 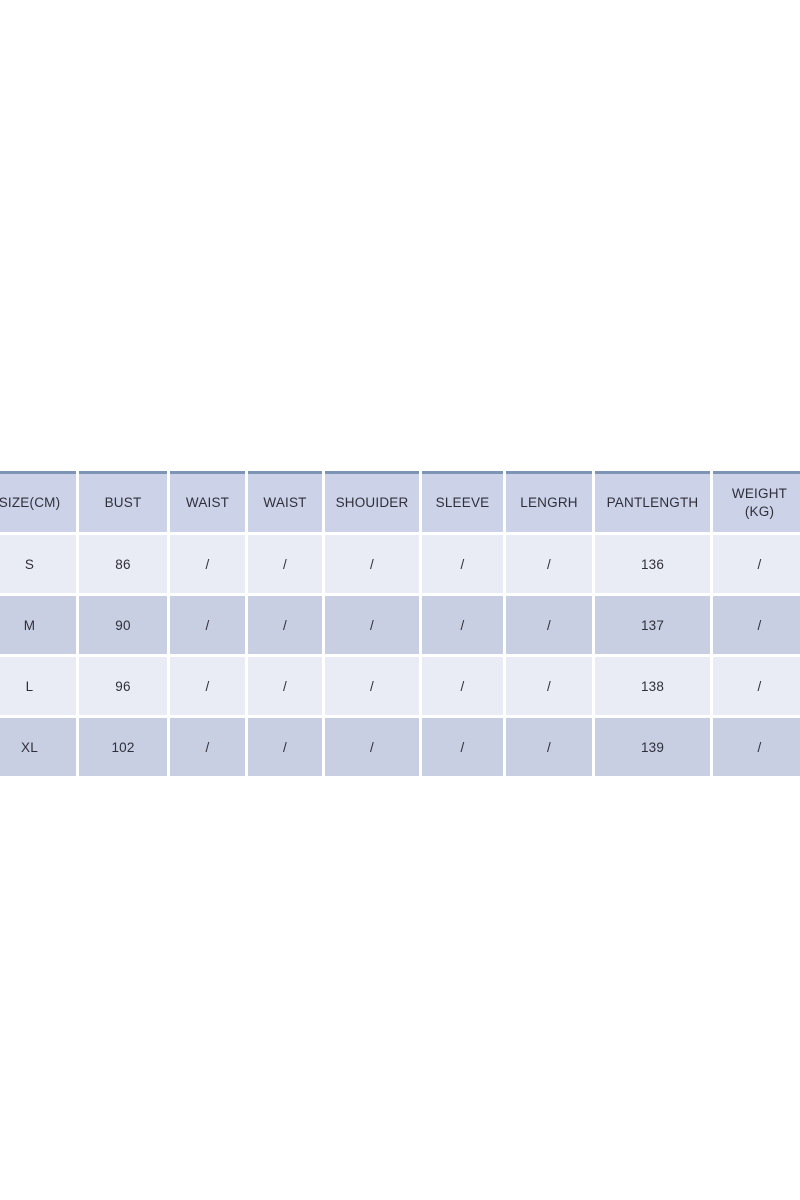 What do you see at coordinates (123, 686) in the screenshot?
I see `value-cell: 96` at bounding box center [123, 686].